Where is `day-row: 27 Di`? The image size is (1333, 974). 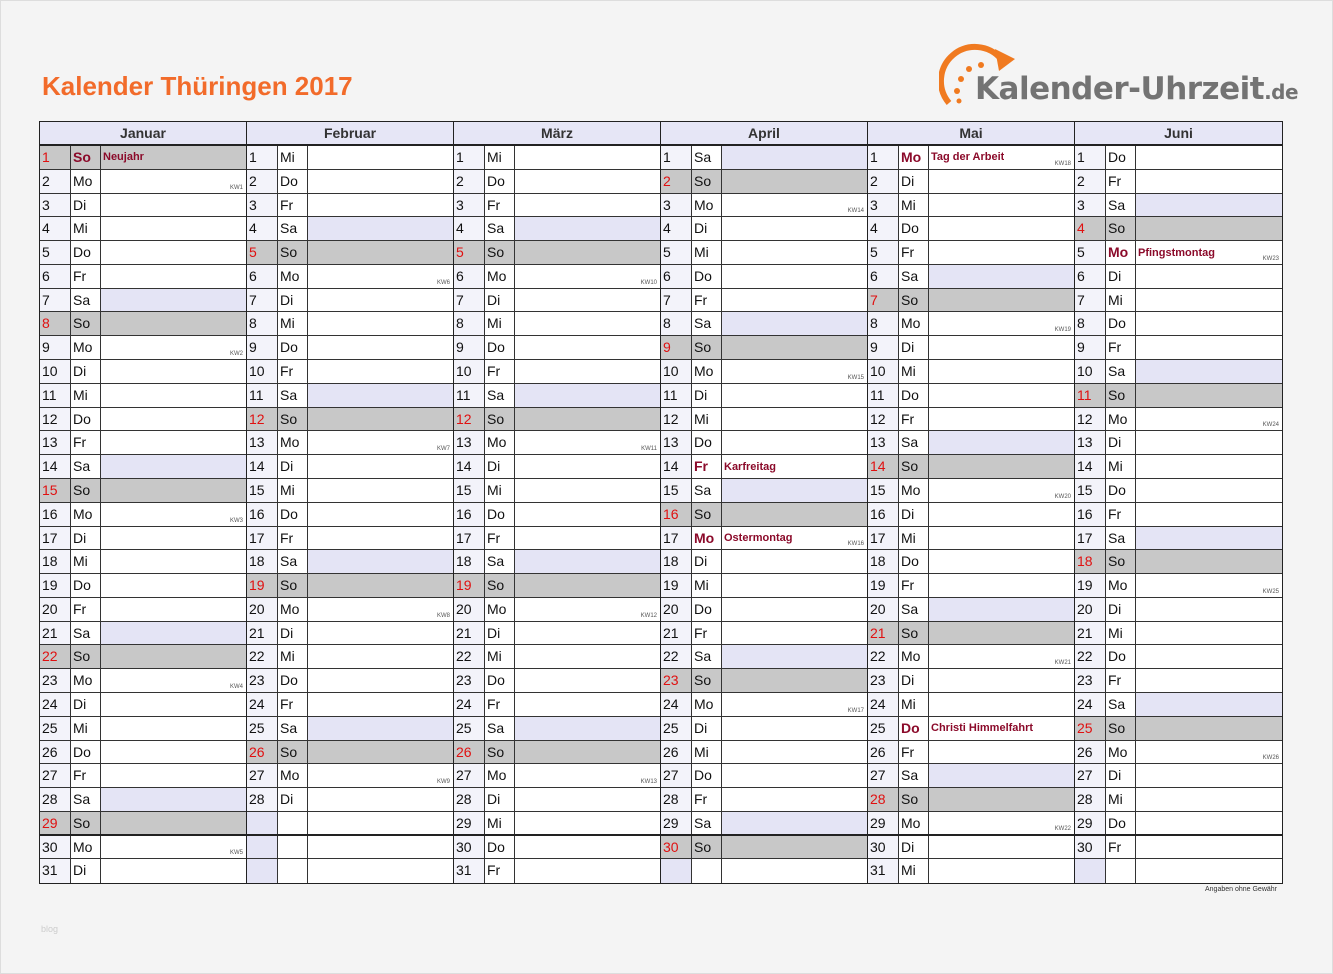 day-row: 27 Di is located at coordinates (1178, 776).